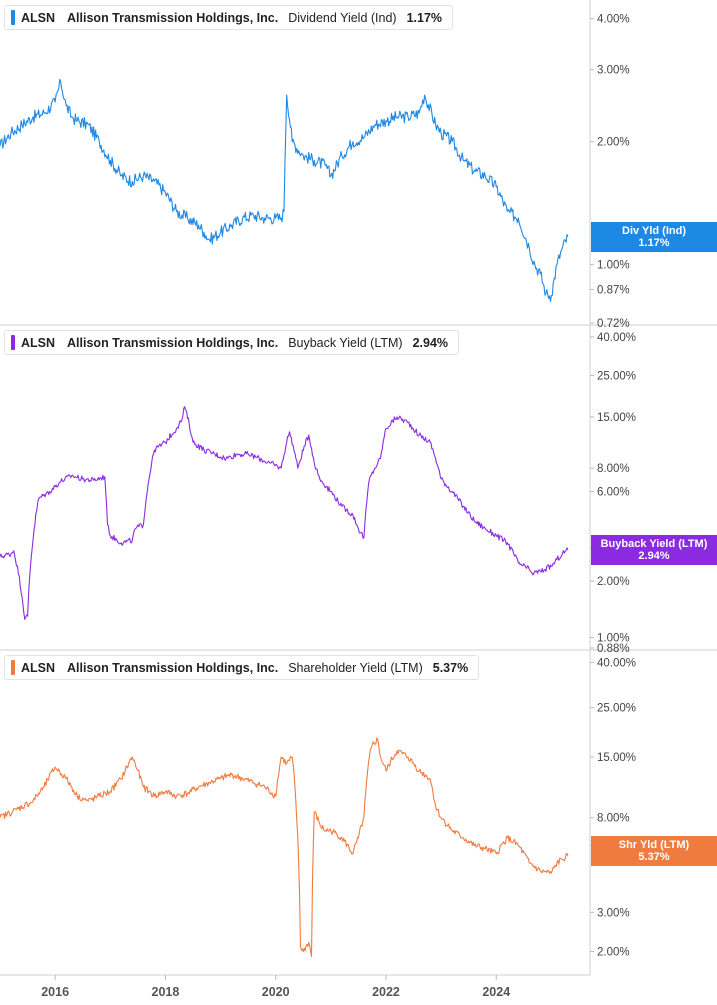 The image size is (717, 1005). What do you see at coordinates (166, 992) in the screenshot?
I see `x-tick-label: 2018` at bounding box center [166, 992].